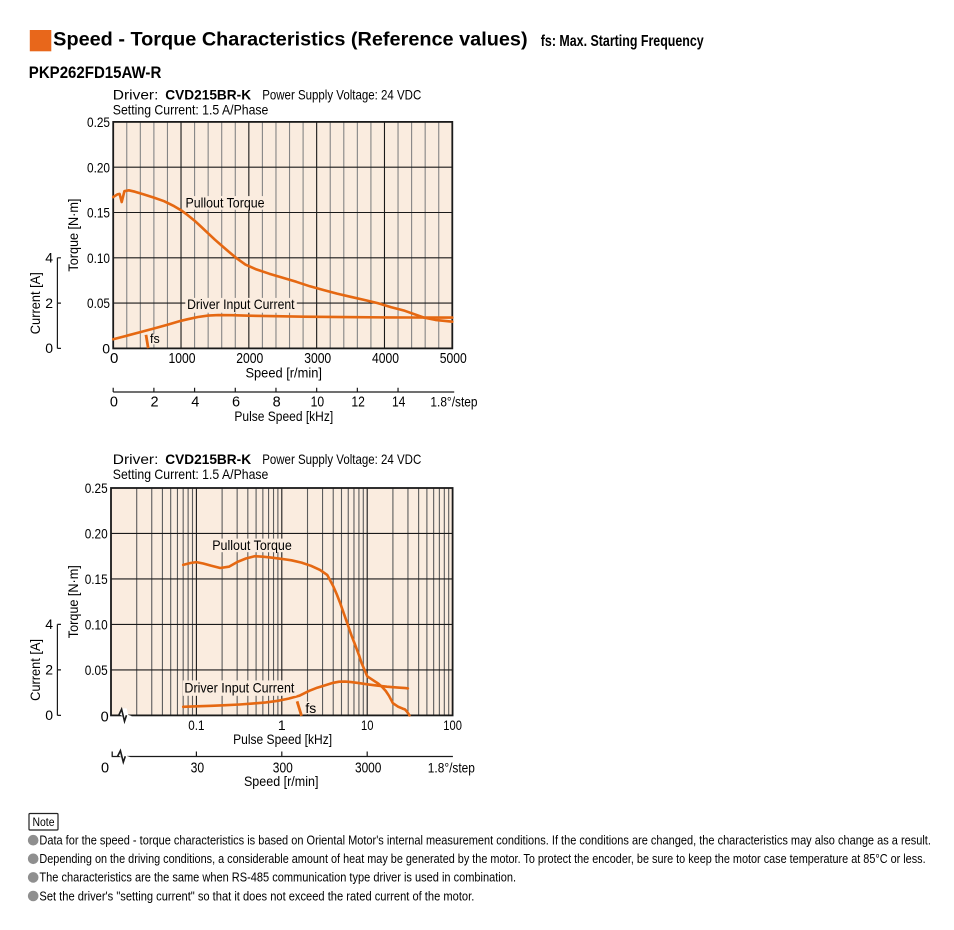 Image resolution: width=954 pixels, height=930 pixels. Describe the element at coordinates (95, 72) in the screenshot. I see `svg-text: PKP262FD15AW-R` at that location.